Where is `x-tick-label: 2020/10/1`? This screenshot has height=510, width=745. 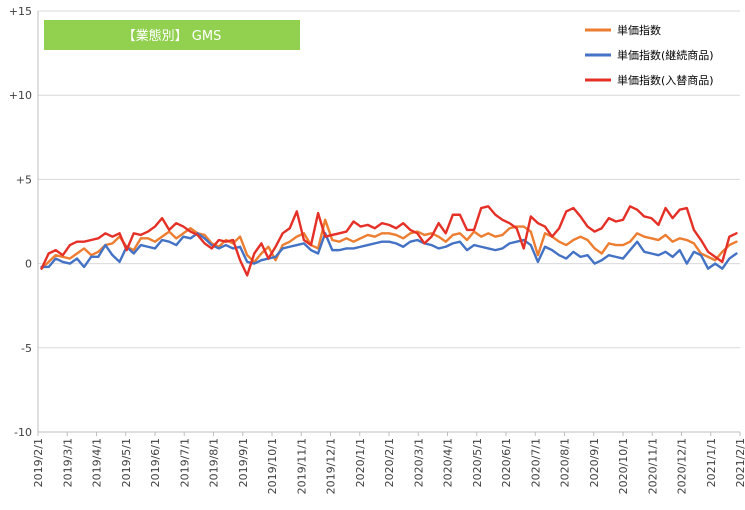 x-tick-label: 2020/10/1 is located at coordinates (623, 466).